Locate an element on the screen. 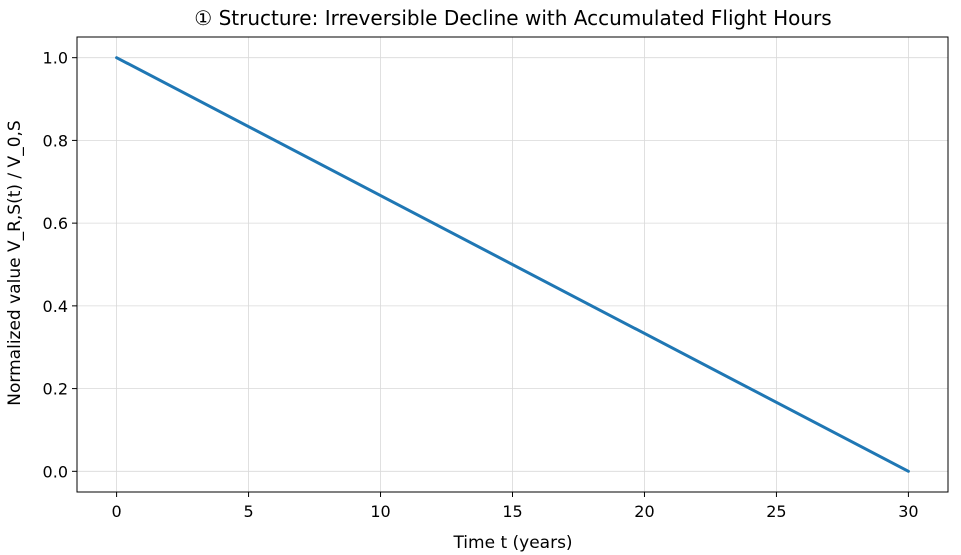 The width and height of the screenshot is (961, 555). y-tick-label: 1.0 is located at coordinates (55, 58).